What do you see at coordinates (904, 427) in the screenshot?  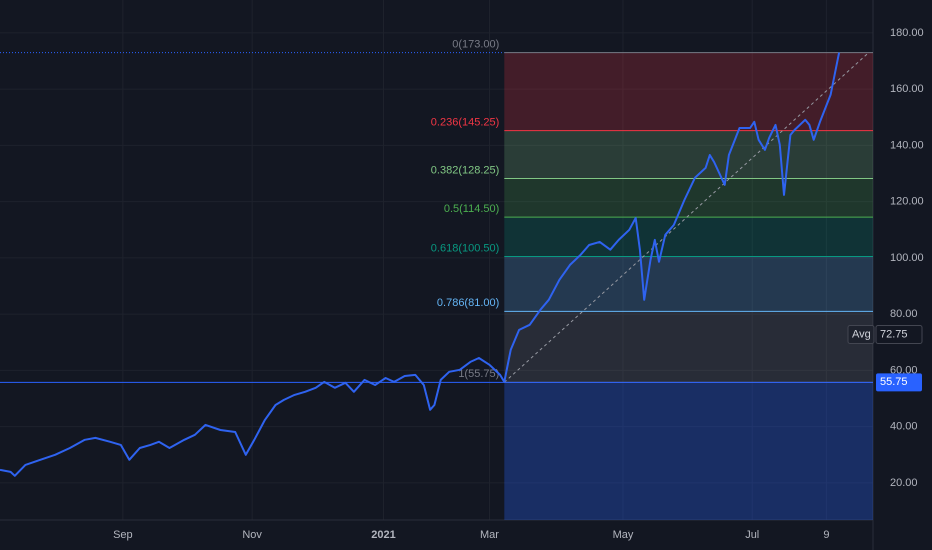 I see `y-tick-label: 40.00` at bounding box center [904, 427].